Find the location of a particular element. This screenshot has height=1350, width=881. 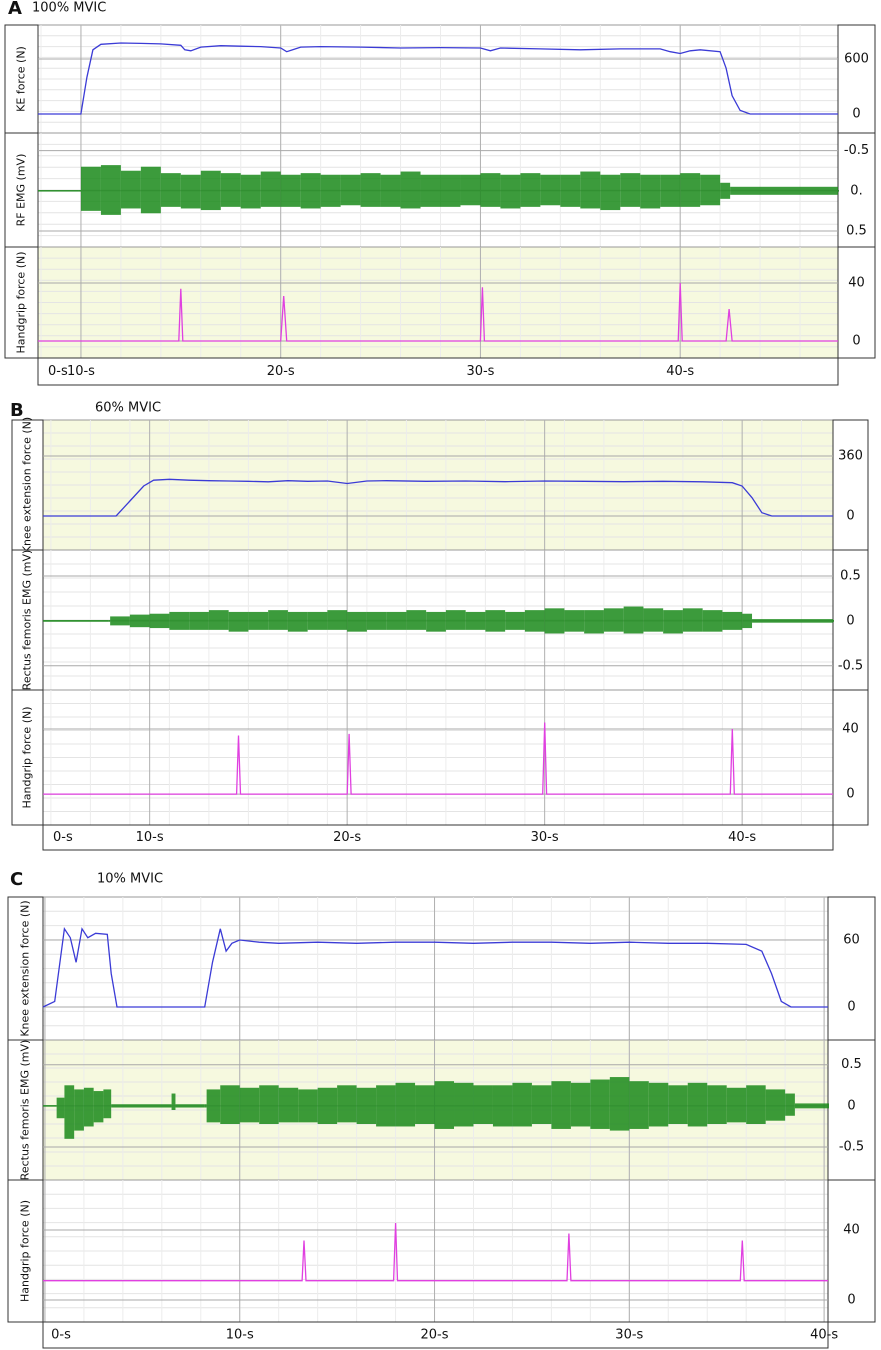

panel-label: A is located at coordinates (15, 9).